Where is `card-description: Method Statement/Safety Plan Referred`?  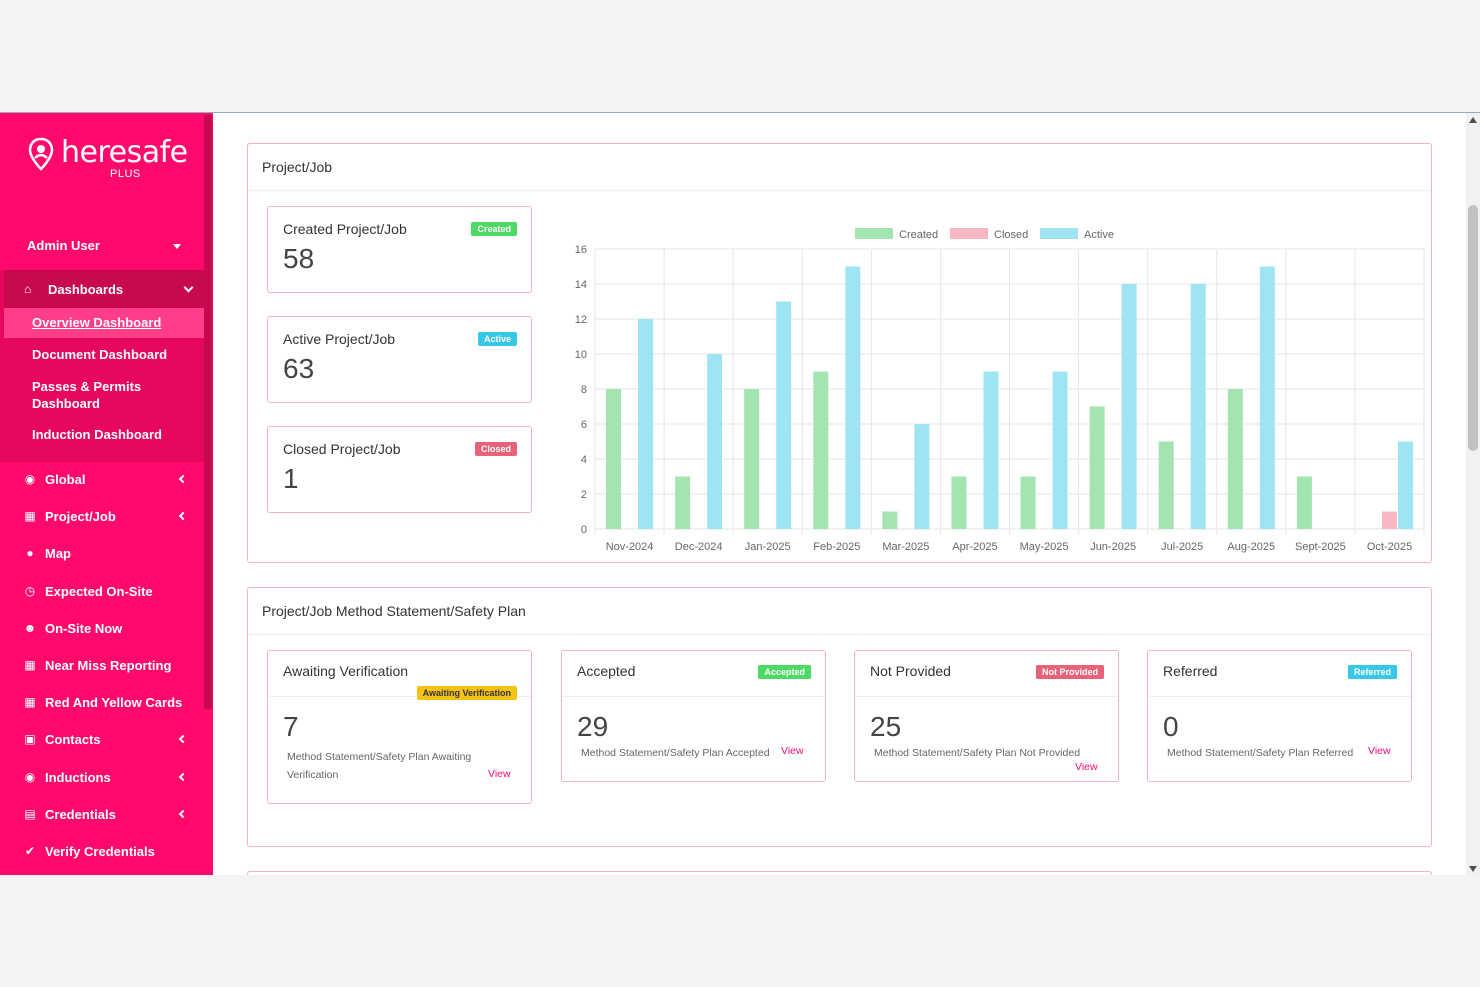 card-description: Method Statement/Safety Plan Referred is located at coordinates (1260, 753).